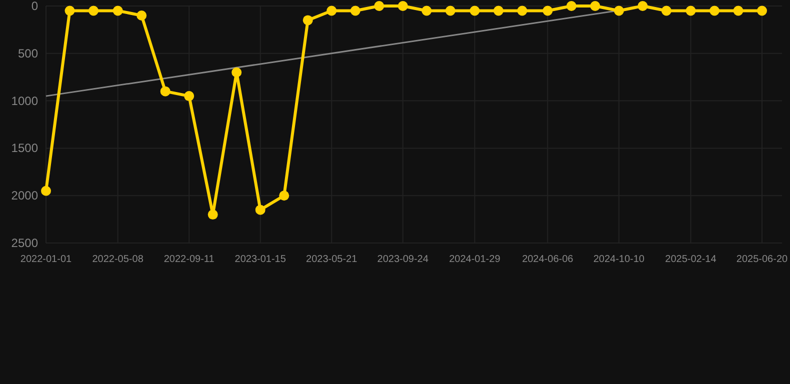  Describe the element at coordinates (24, 148) in the screenshot. I see `y-tick-label: 1500` at that location.